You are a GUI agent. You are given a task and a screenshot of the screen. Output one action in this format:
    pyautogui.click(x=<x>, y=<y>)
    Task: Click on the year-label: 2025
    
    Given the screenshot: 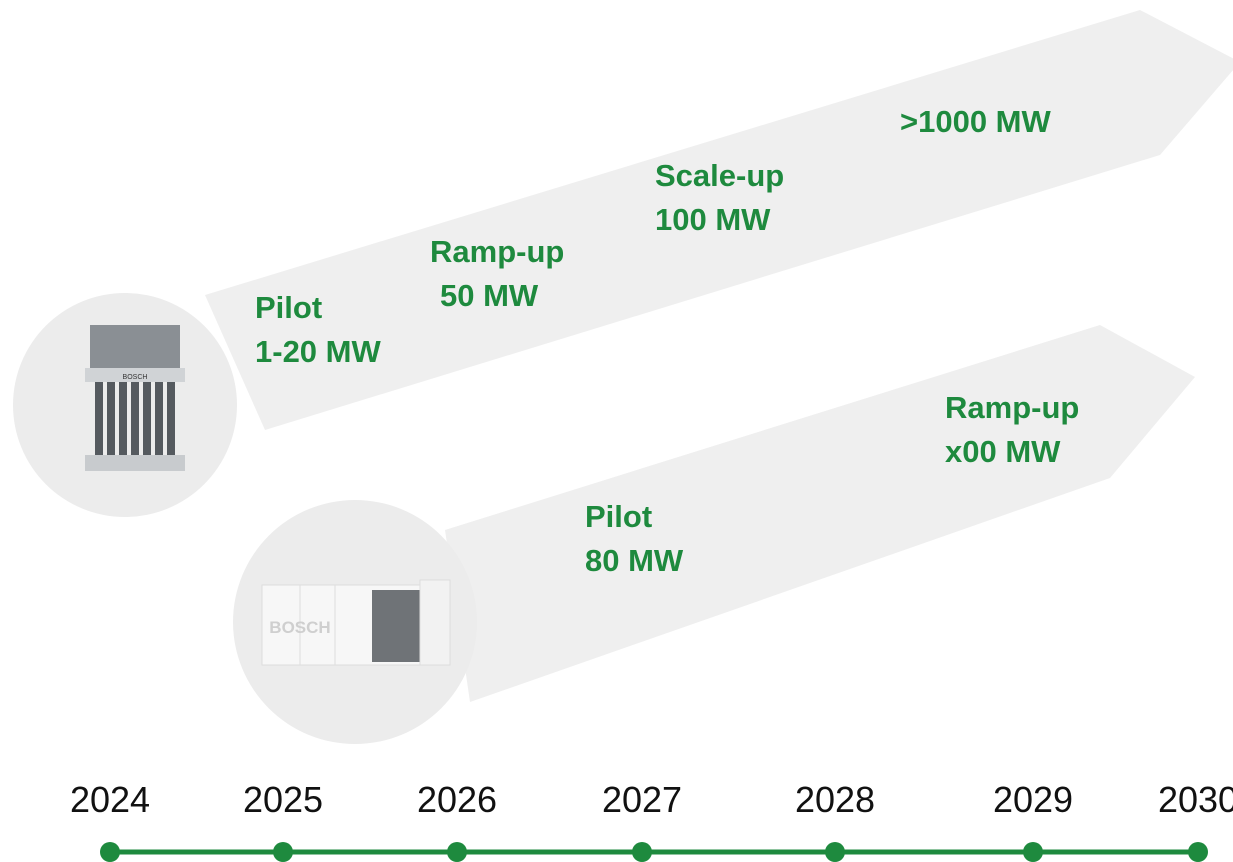 What is the action you would take?
    pyautogui.click(x=283, y=799)
    